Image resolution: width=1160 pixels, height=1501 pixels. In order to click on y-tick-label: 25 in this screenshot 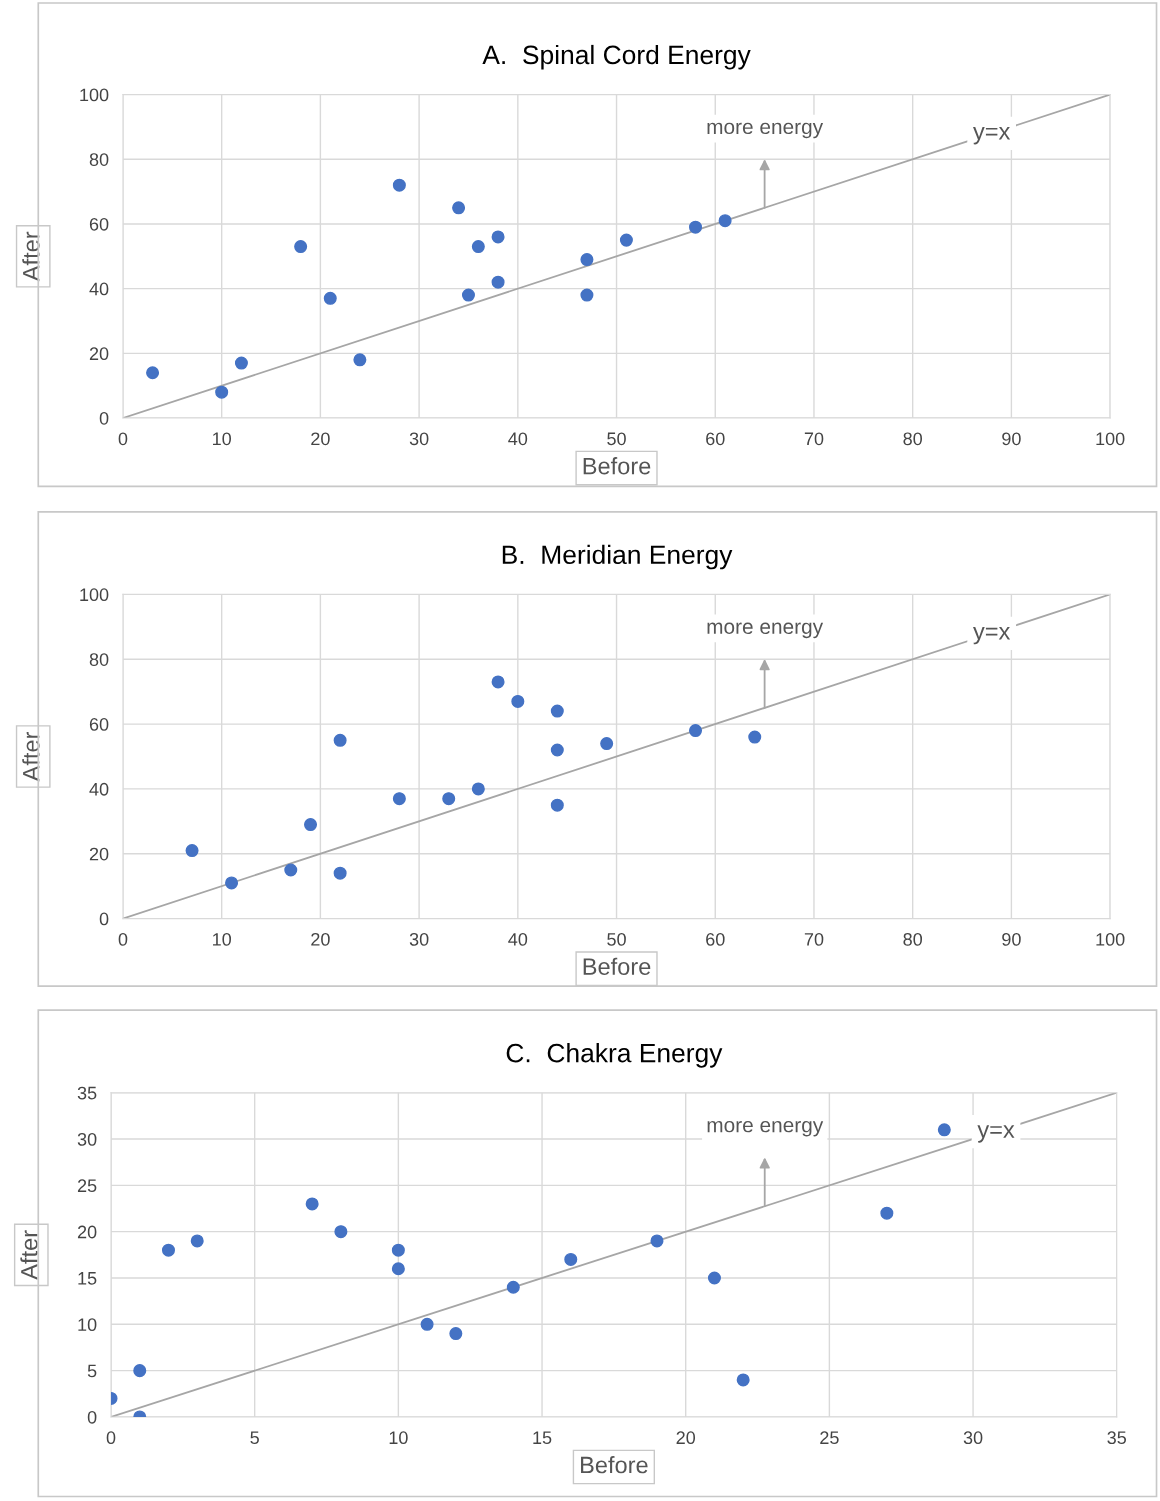, I will do `click(87, 1186)`.